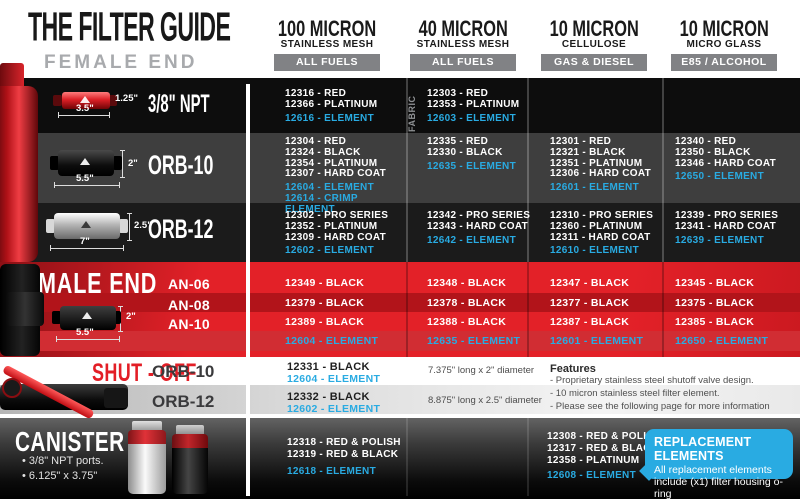  I want to click on dim-length-label: 3.5", so click(85, 108).